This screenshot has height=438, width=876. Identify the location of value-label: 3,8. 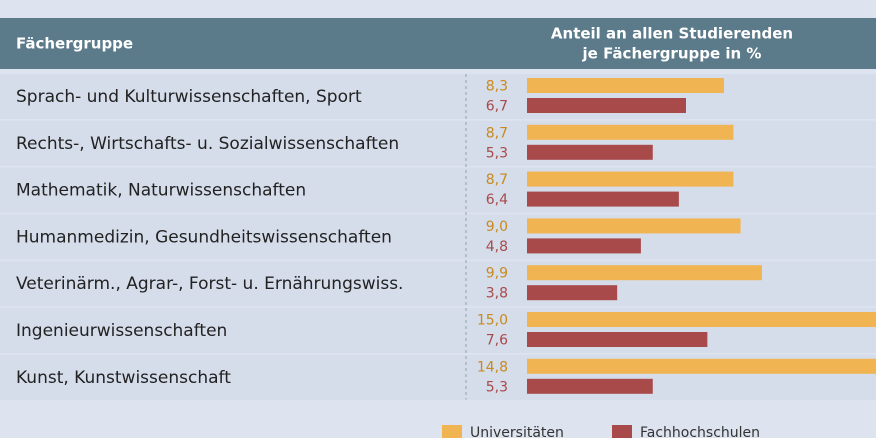
(497, 294).